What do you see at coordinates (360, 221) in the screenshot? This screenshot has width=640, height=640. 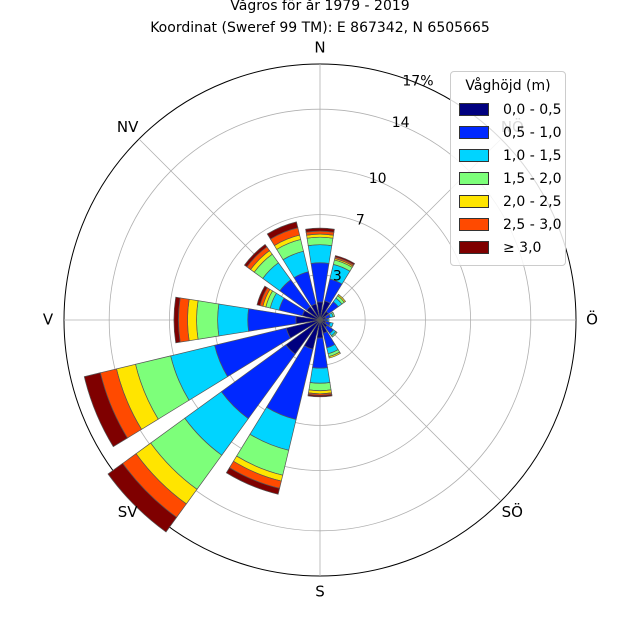 I see `radial-tick-label: 7` at bounding box center [360, 221].